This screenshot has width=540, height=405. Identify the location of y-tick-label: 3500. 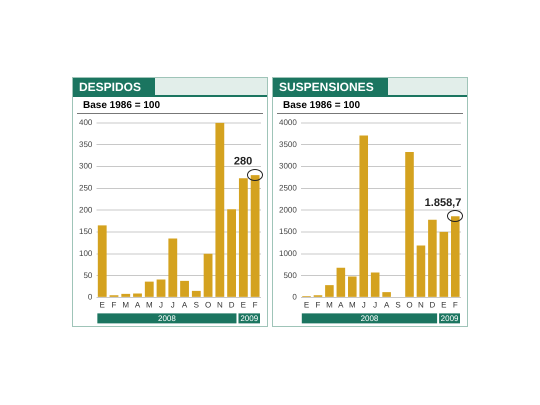
(288, 144).